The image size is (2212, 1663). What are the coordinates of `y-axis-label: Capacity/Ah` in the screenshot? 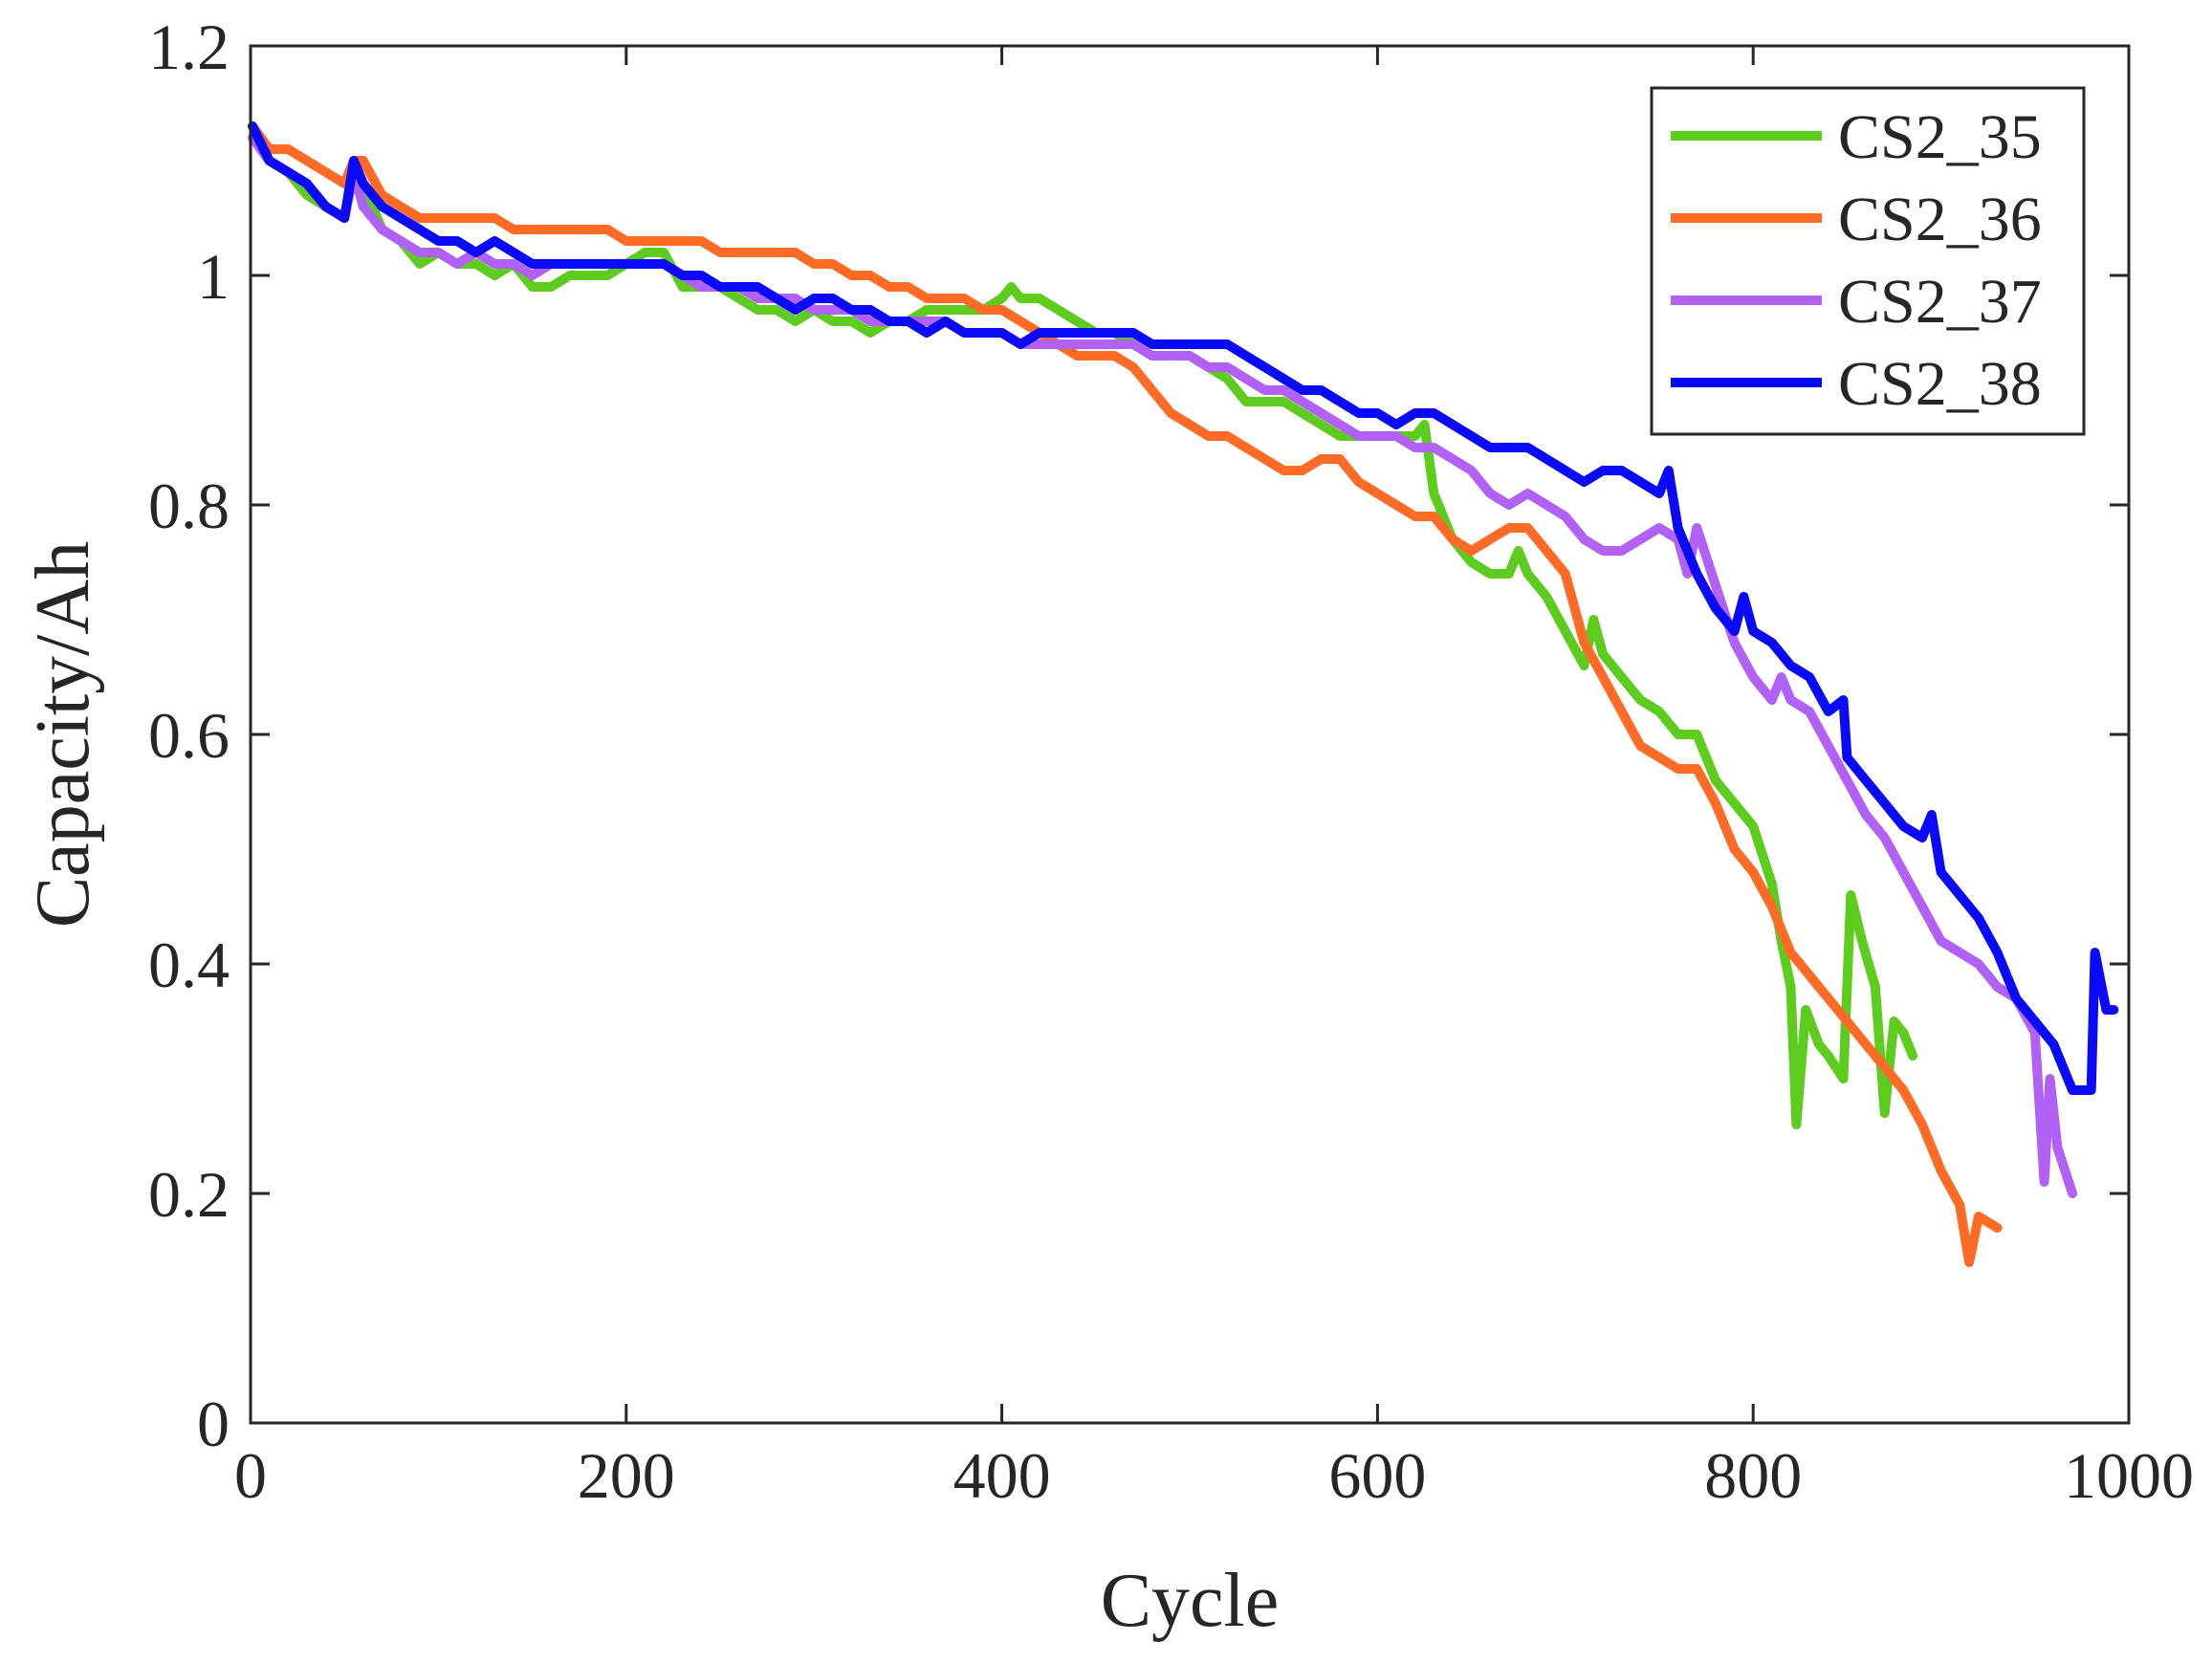 It's located at (63, 734).